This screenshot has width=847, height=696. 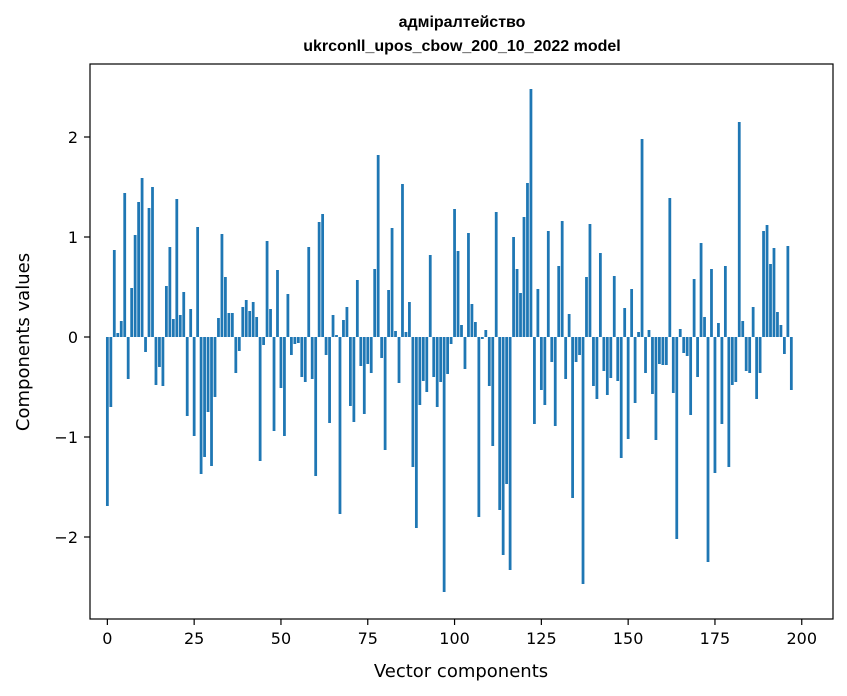 I want to click on x-tick-label: 175, so click(x=715, y=638).